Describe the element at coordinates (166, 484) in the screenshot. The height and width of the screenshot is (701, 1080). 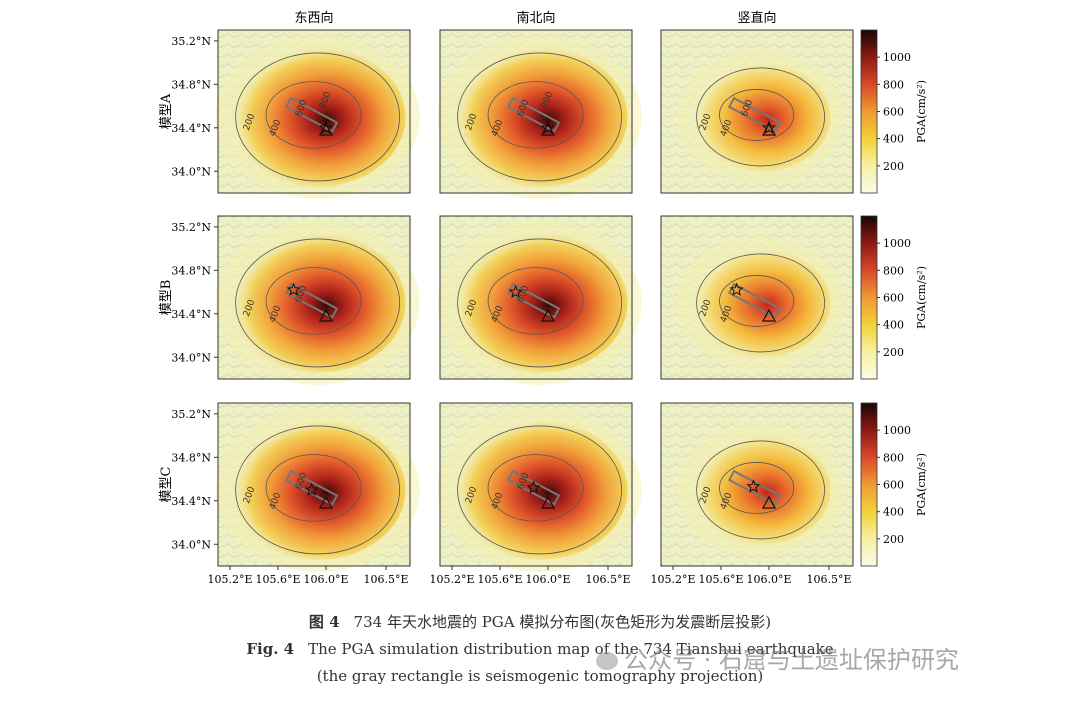
I see `row-label: 模型C` at that location.